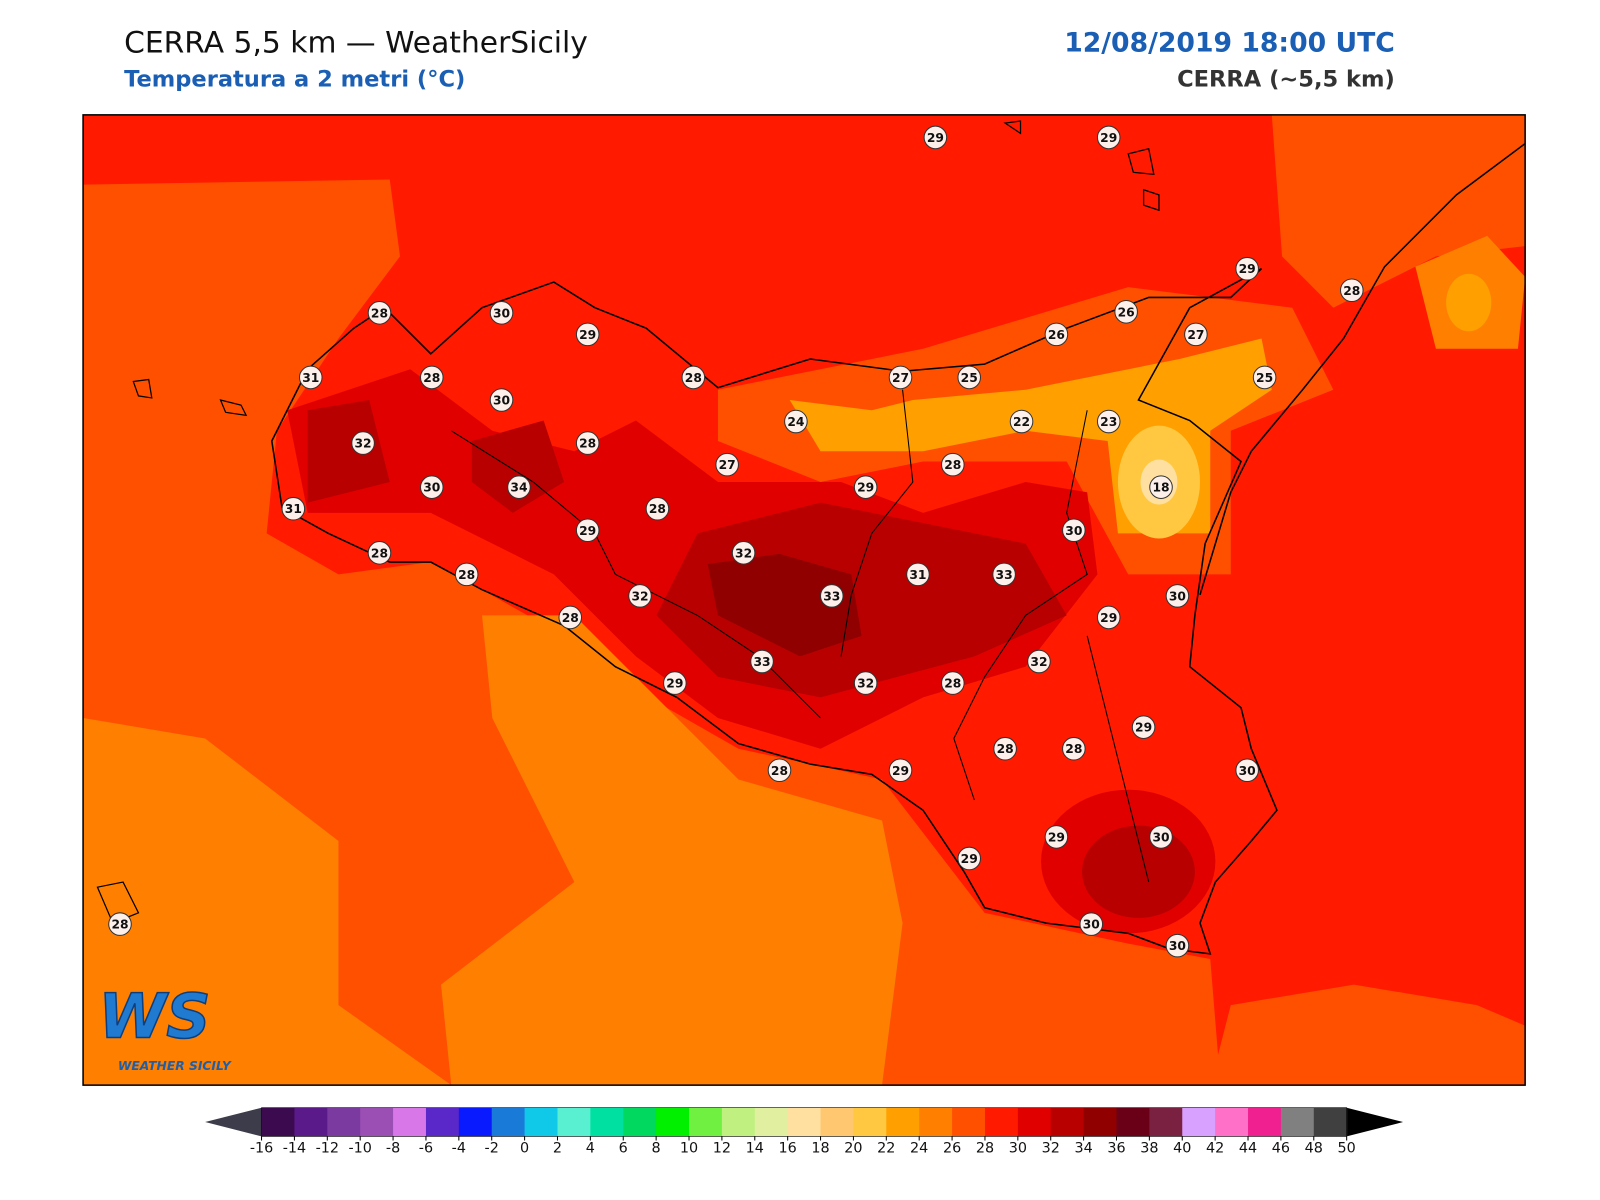 Image resolution: width=1600 pixels, height=1200 pixels. Describe the element at coordinates (356, 43) in the screenshot. I see `title: CERRA 5,5 km — WeatherSicily` at that location.